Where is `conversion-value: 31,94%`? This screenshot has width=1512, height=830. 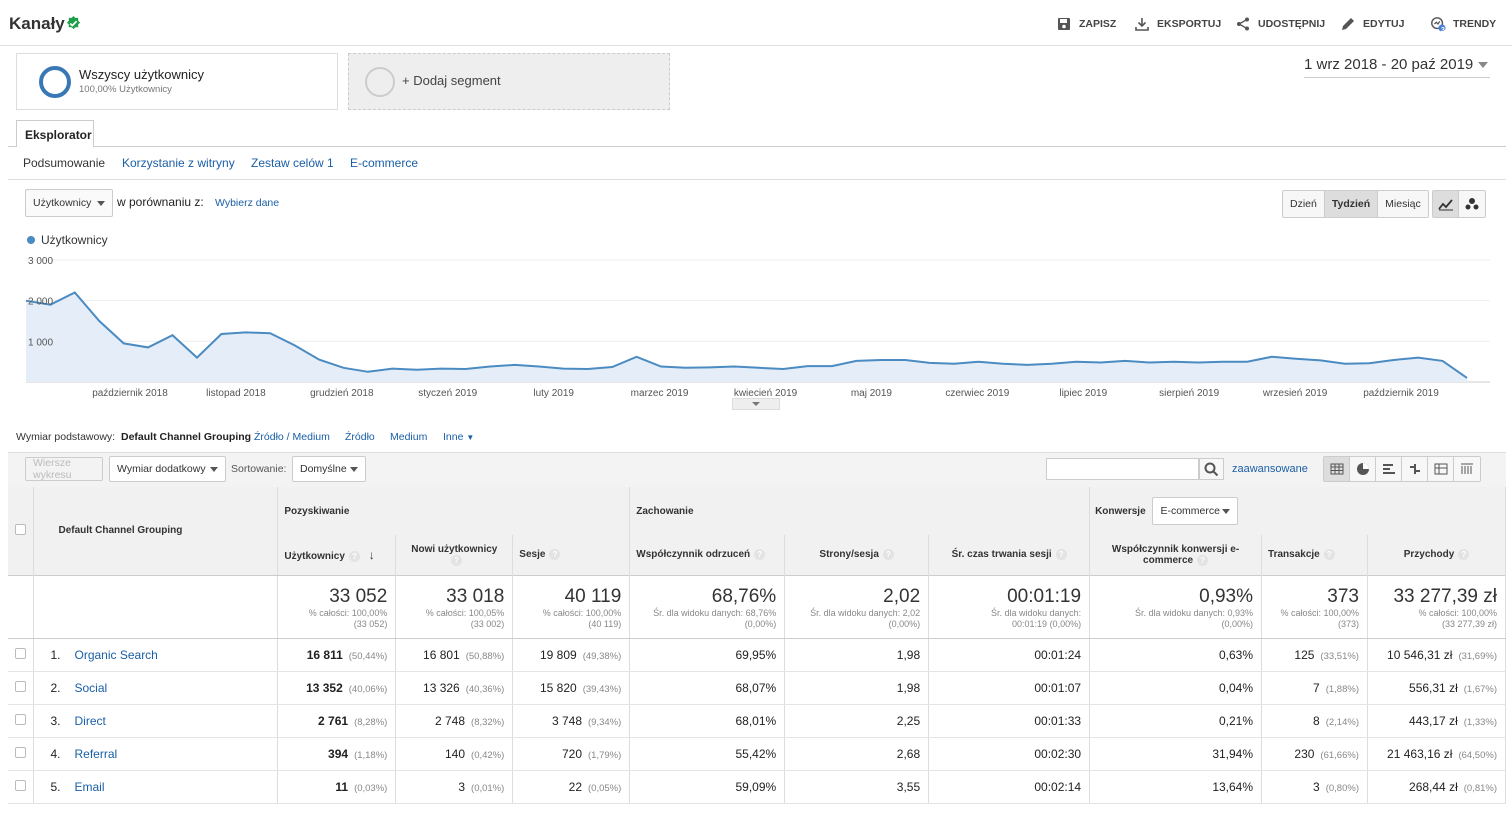 conversion-value: 31,94% is located at coordinates (1233, 753).